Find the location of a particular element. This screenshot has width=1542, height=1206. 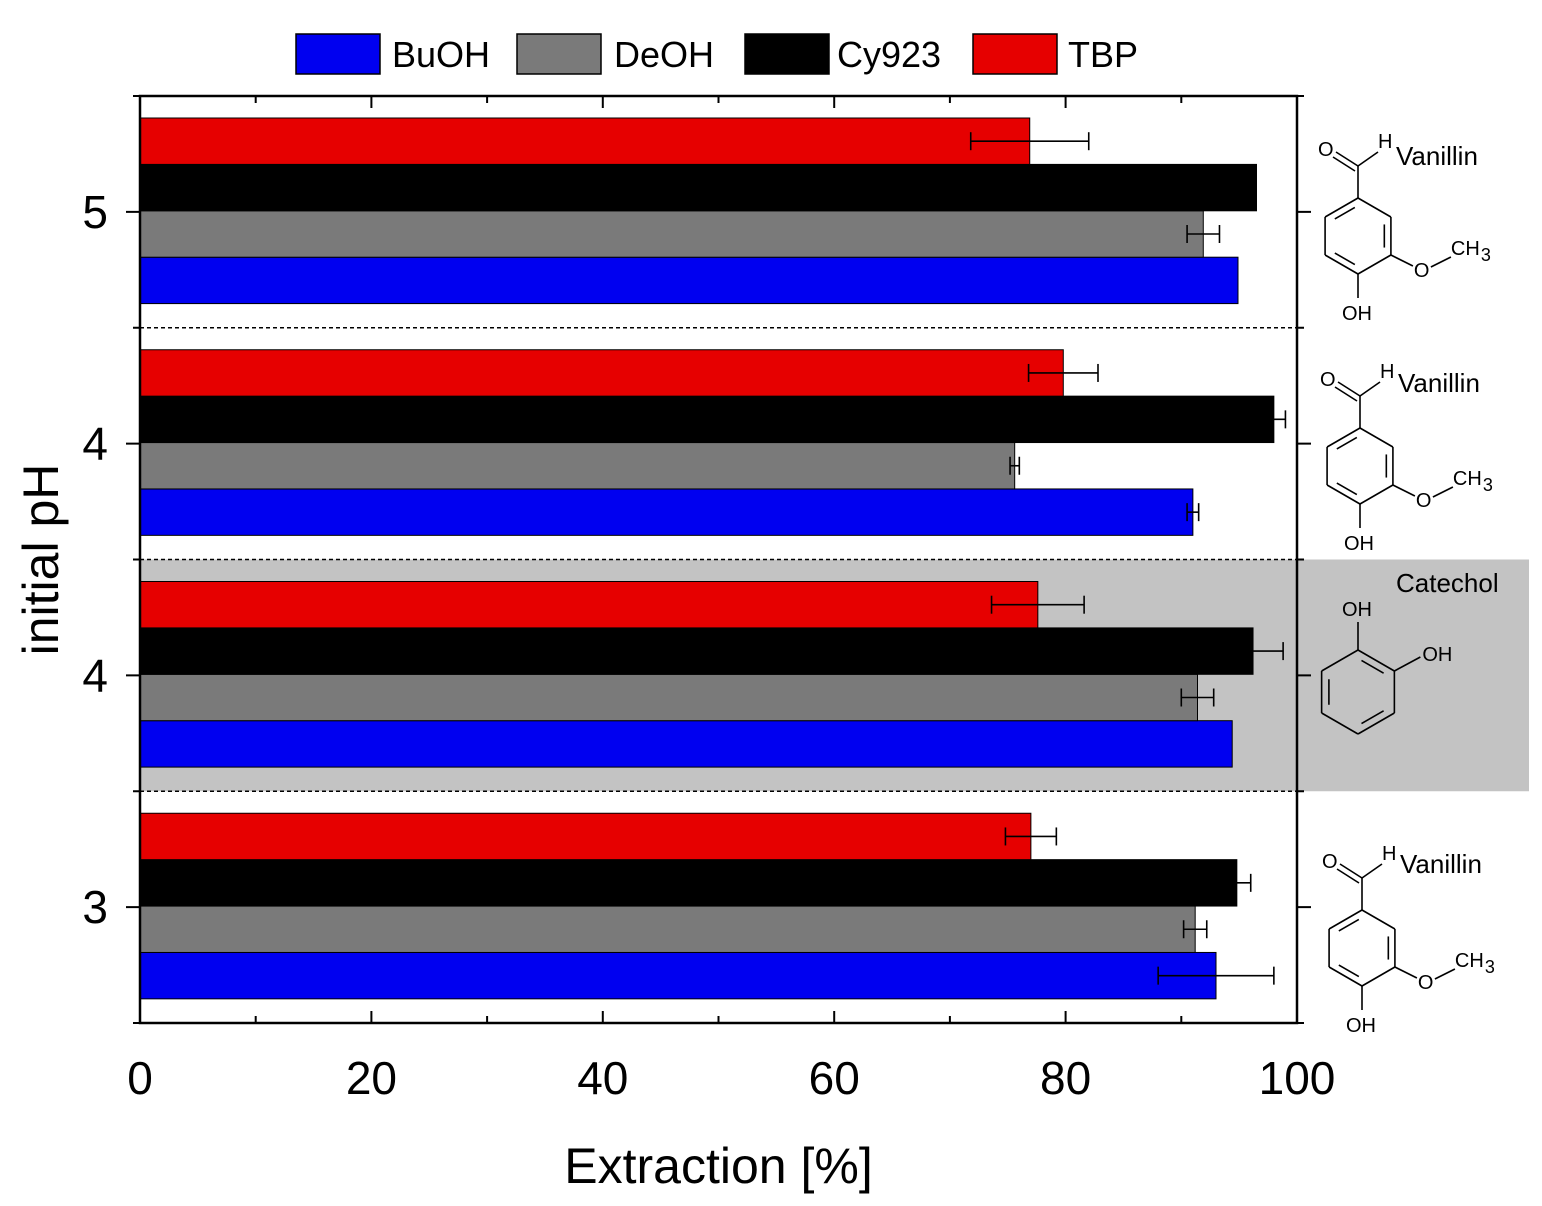

legend-swatch-buoh is located at coordinates (338, 54).